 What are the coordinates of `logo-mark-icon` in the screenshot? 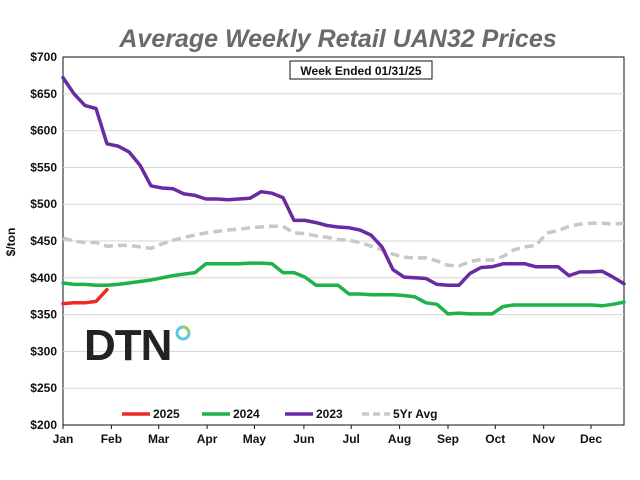 It's located at (183, 333).